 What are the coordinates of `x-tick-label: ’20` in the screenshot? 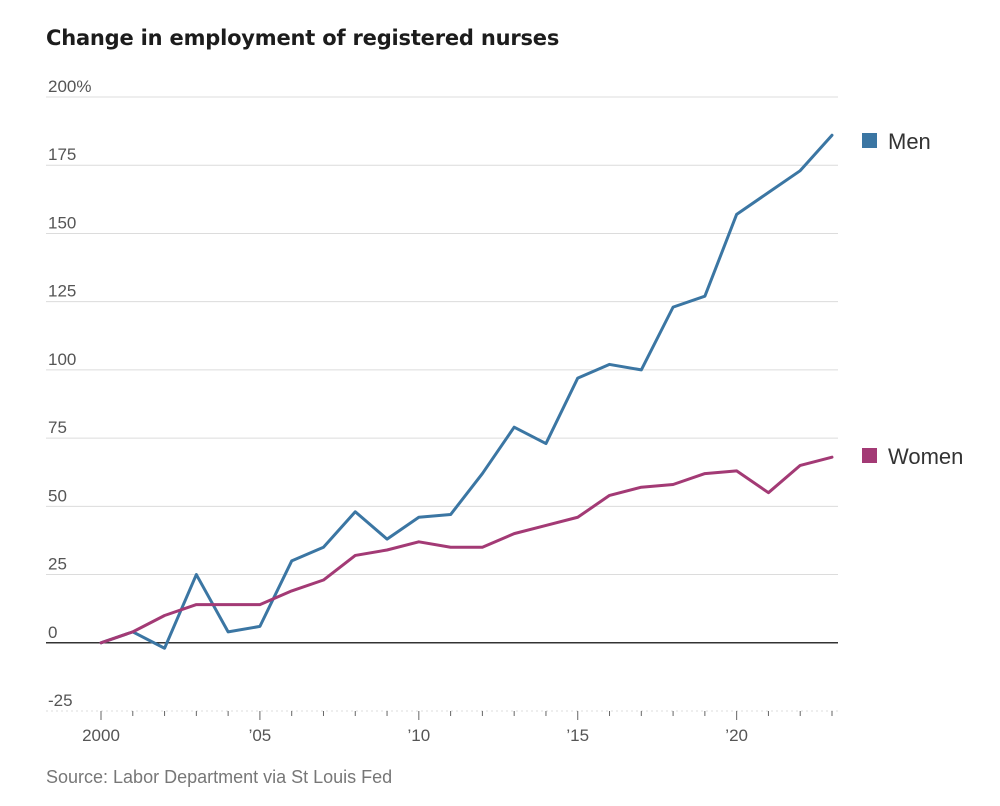 It's located at (736, 735).